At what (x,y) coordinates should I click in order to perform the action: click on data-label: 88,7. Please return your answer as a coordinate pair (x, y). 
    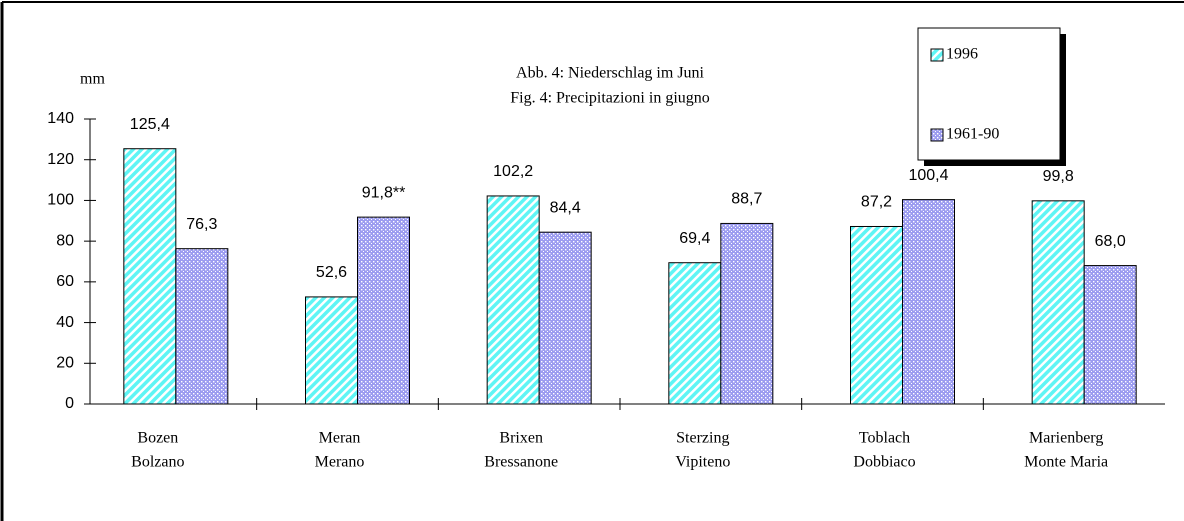
    Looking at the image, I should click on (746, 199).